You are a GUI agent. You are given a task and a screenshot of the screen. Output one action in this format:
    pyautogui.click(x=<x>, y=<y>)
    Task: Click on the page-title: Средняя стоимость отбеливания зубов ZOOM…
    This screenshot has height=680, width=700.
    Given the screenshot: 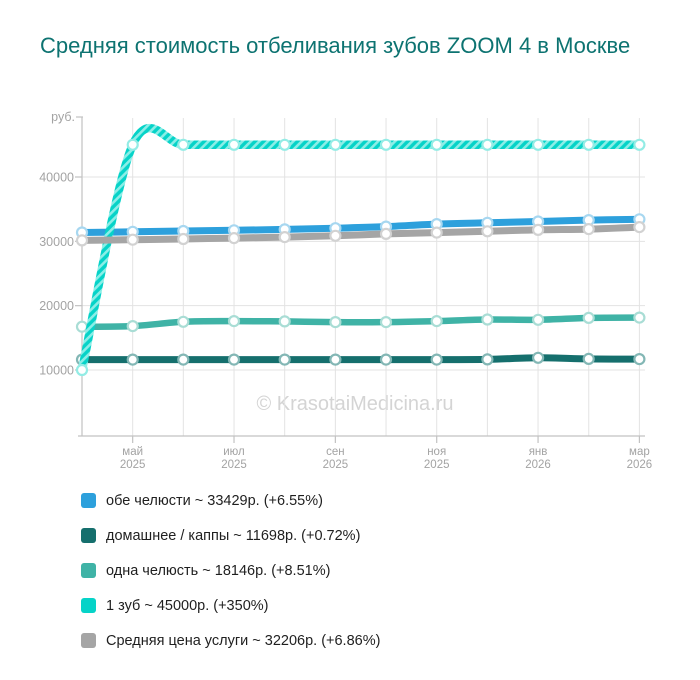 What is the action you would take?
    pyautogui.click(x=335, y=45)
    